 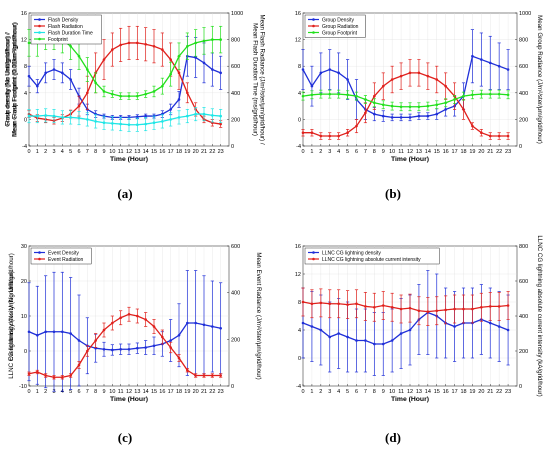 What do you see at coordinates (428, 392) in the screenshot?
I see `x-tick-label: 14` at bounding box center [428, 392].